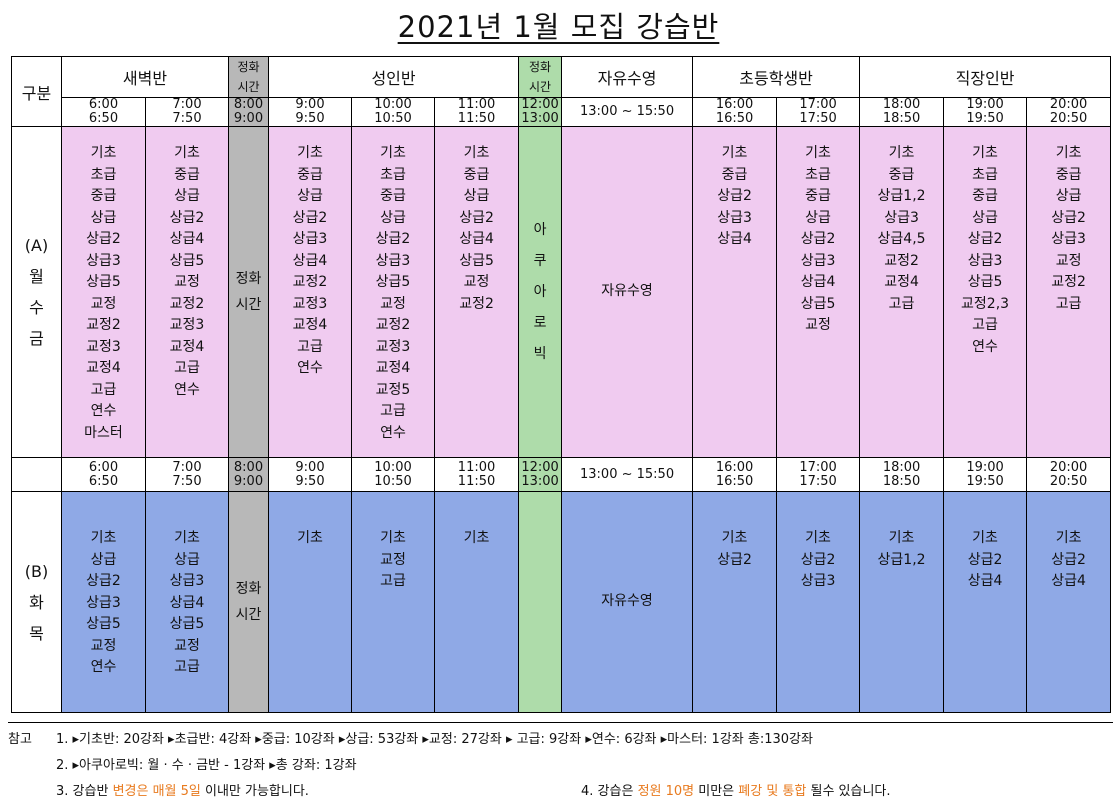 This screenshot has height=802, width=1117. What do you see at coordinates (145, 77) in the screenshot?
I see `saebyeok-header: 새벽반` at bounding box center [145, 77].